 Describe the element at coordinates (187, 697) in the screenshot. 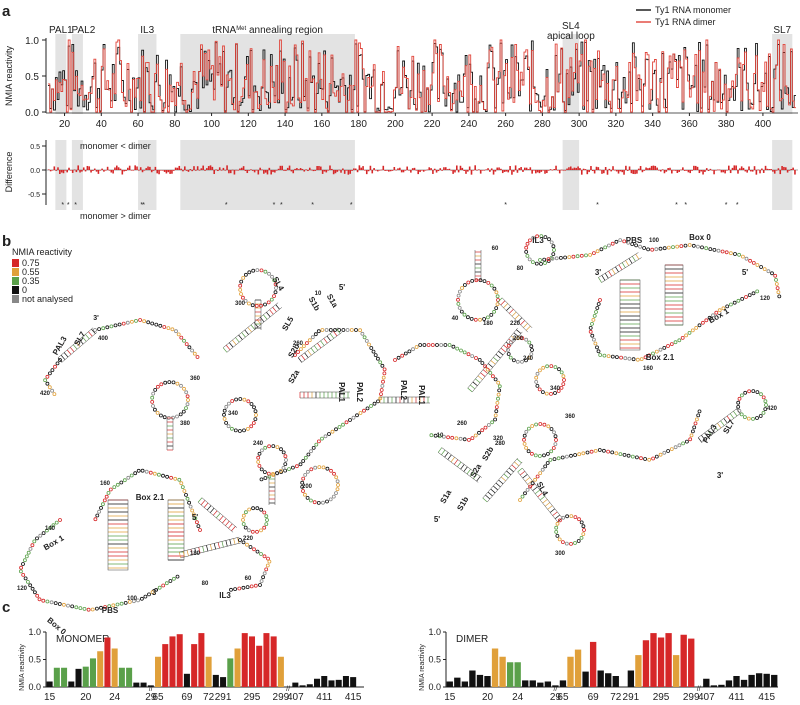

I see `monomer-xtick-5: 69` at that location.